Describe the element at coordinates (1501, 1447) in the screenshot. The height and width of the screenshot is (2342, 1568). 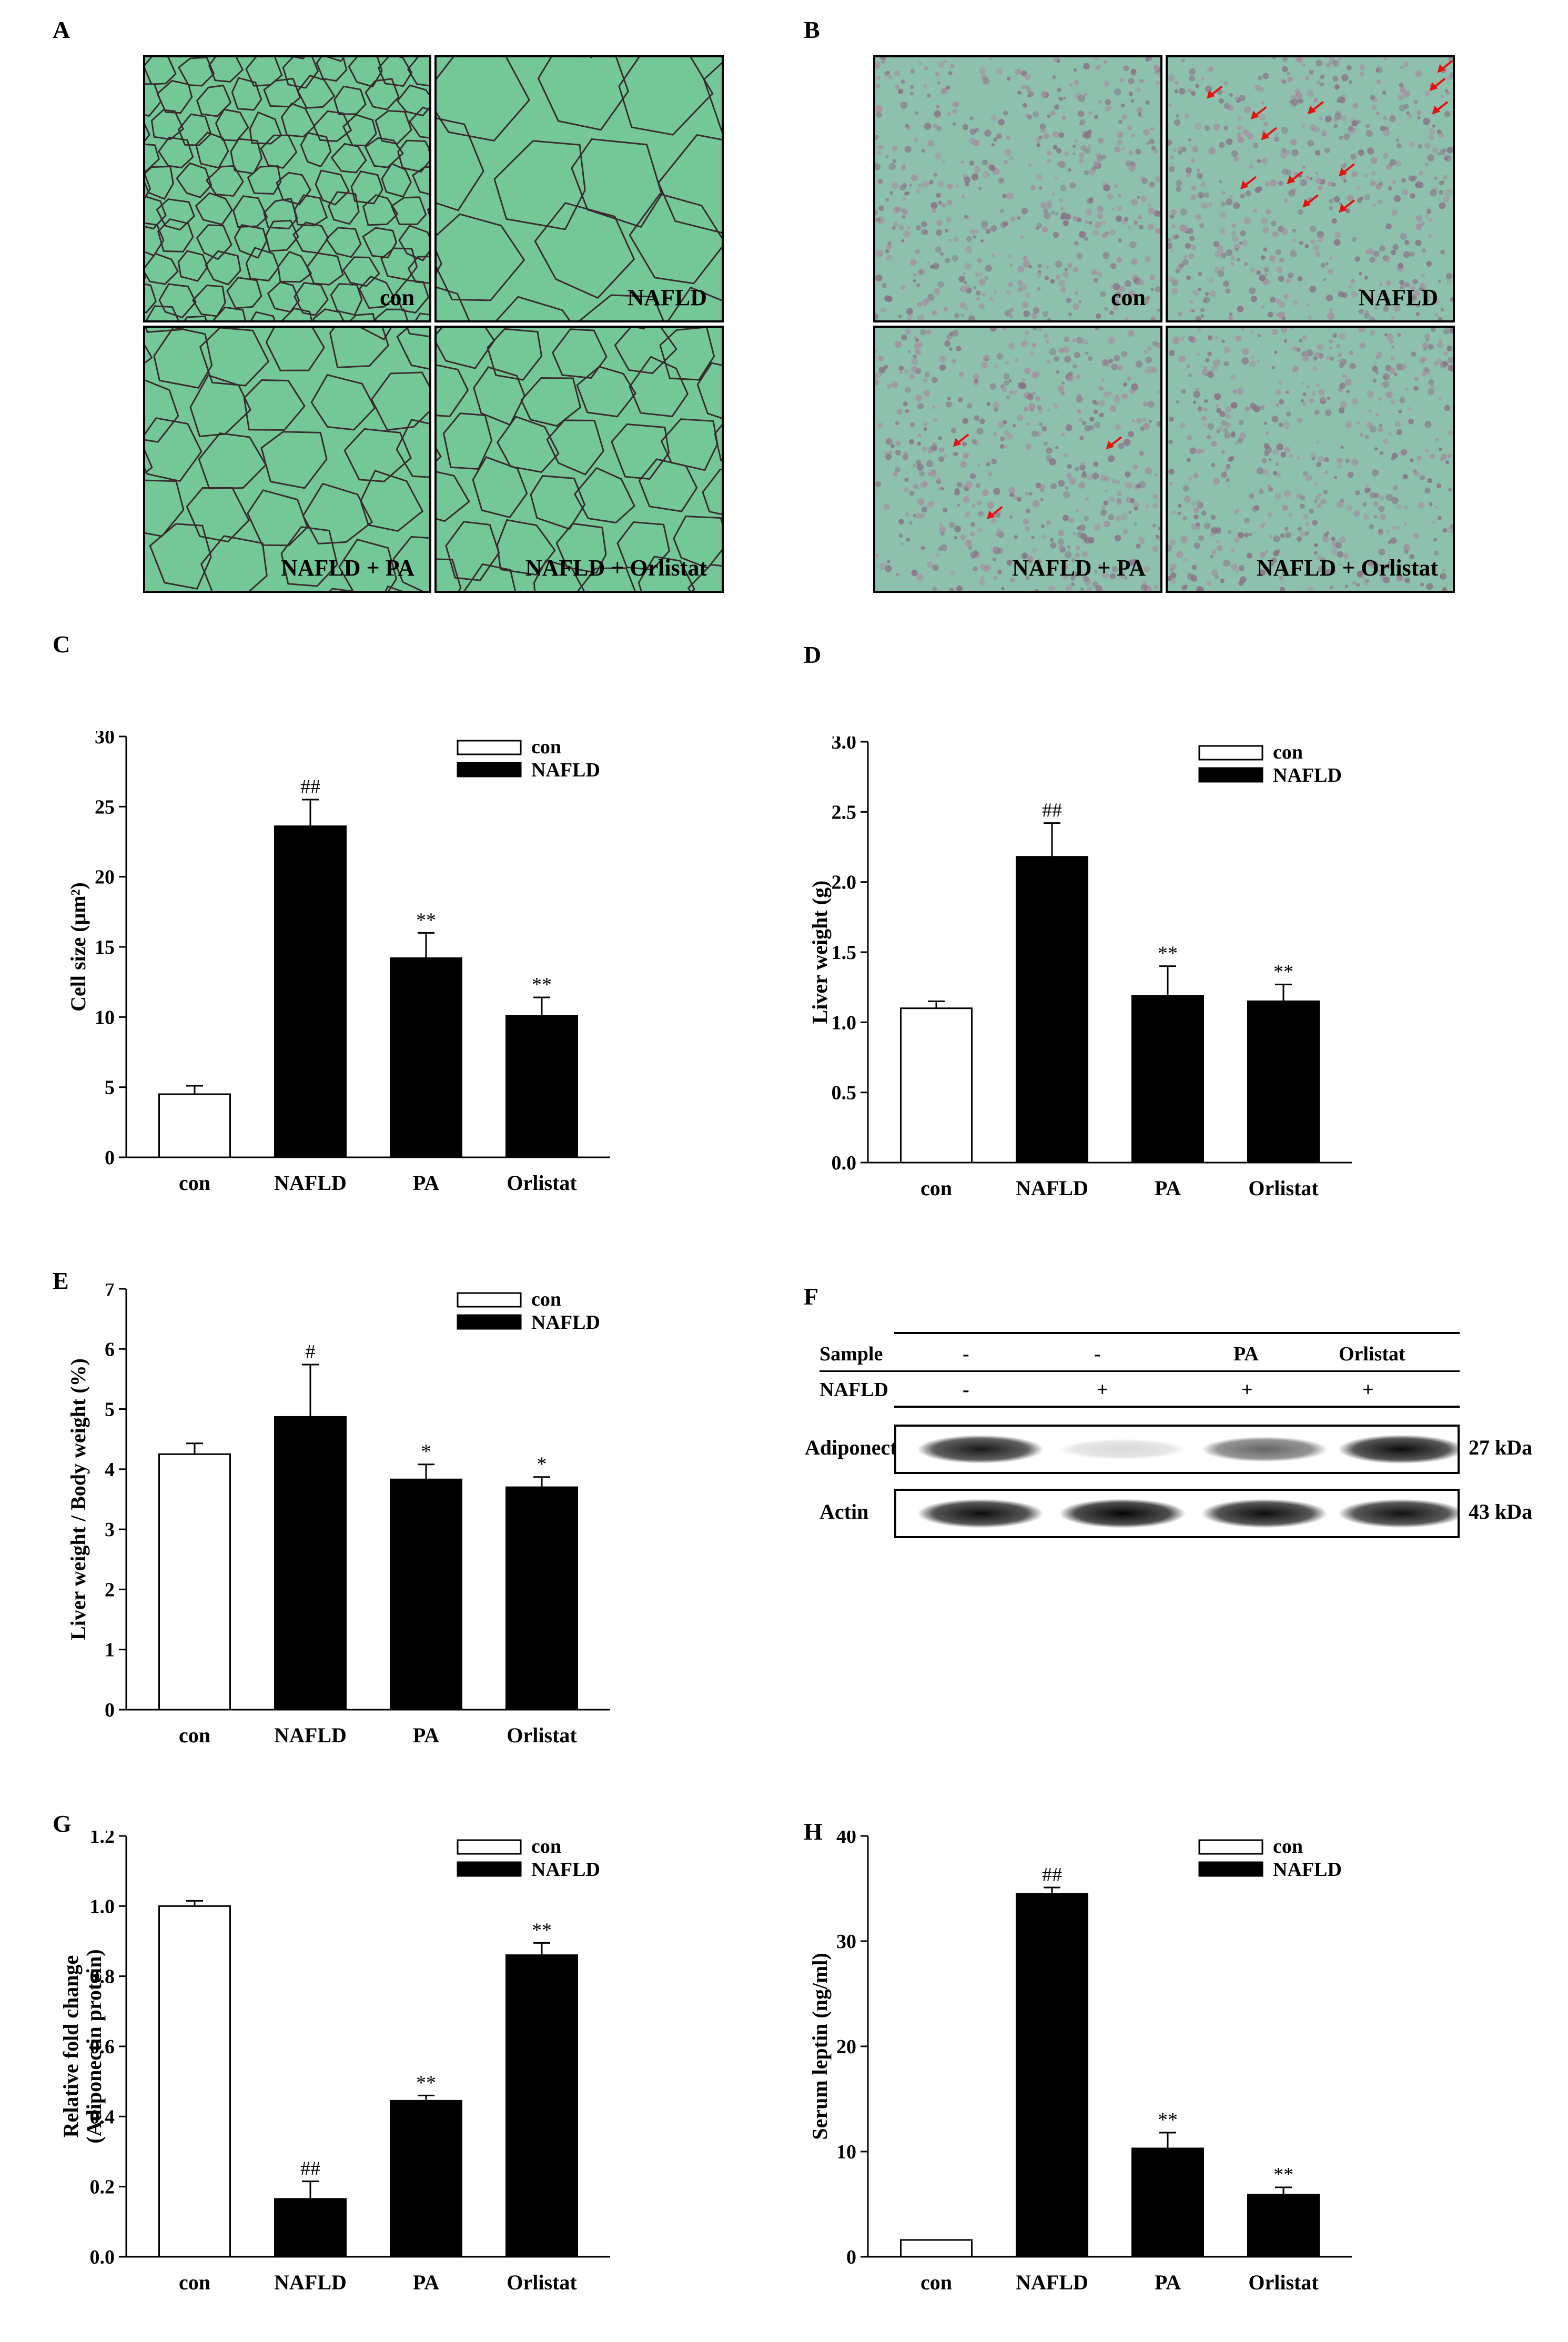
I see `band-size-adiponectin: 27 kDa` at that location.